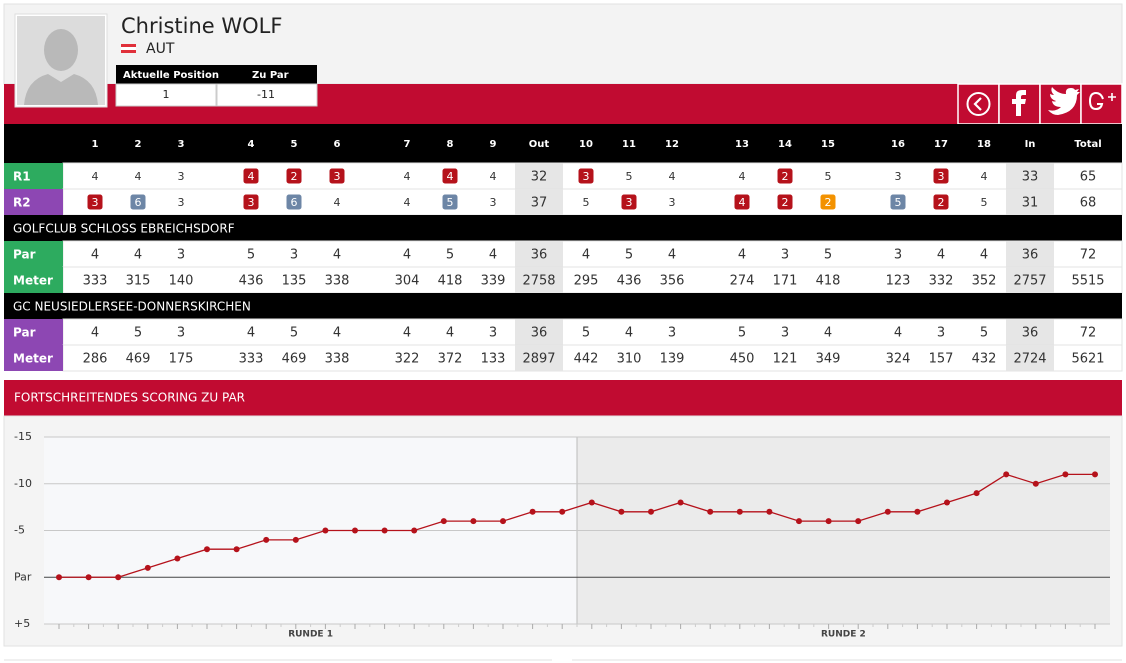  I want to click on course-value: 139, so click(672, 359).